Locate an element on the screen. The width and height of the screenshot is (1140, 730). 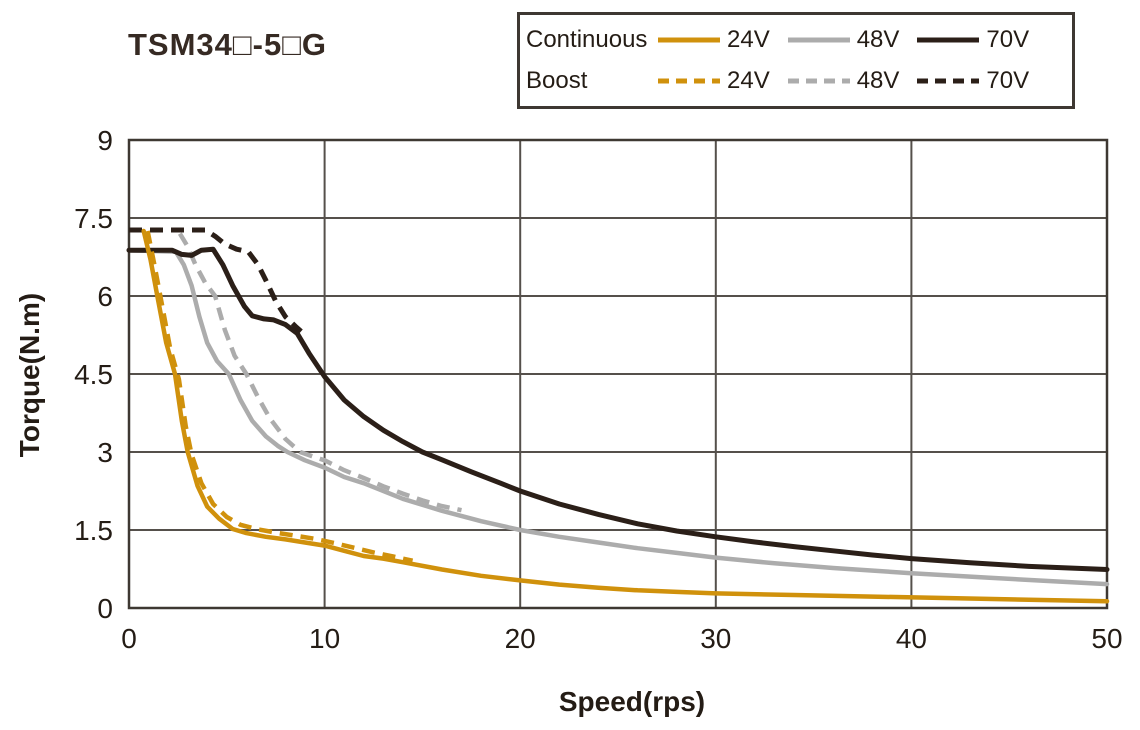
x-axis-title: Speed(rps) is located at coordinates (632, 701).